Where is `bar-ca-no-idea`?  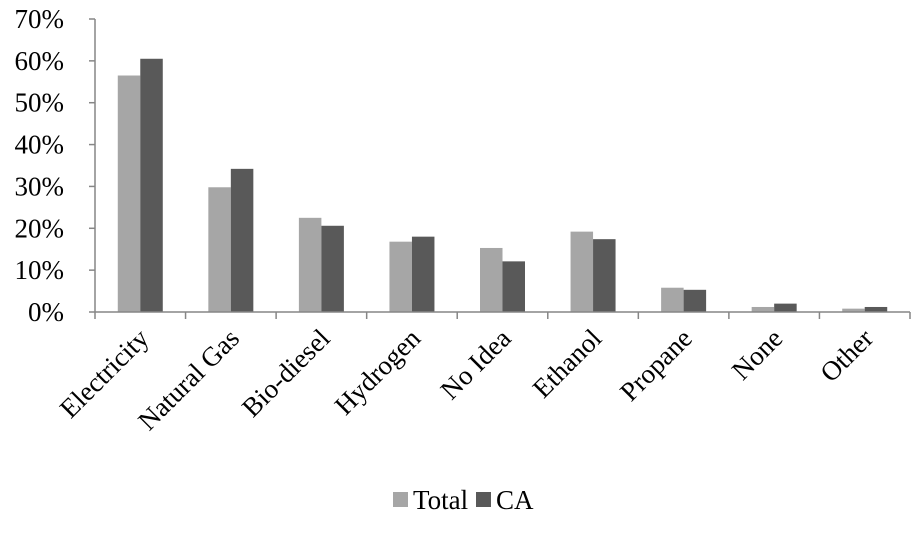 bar-ca-no-idea is located at coordinates (513, 286).